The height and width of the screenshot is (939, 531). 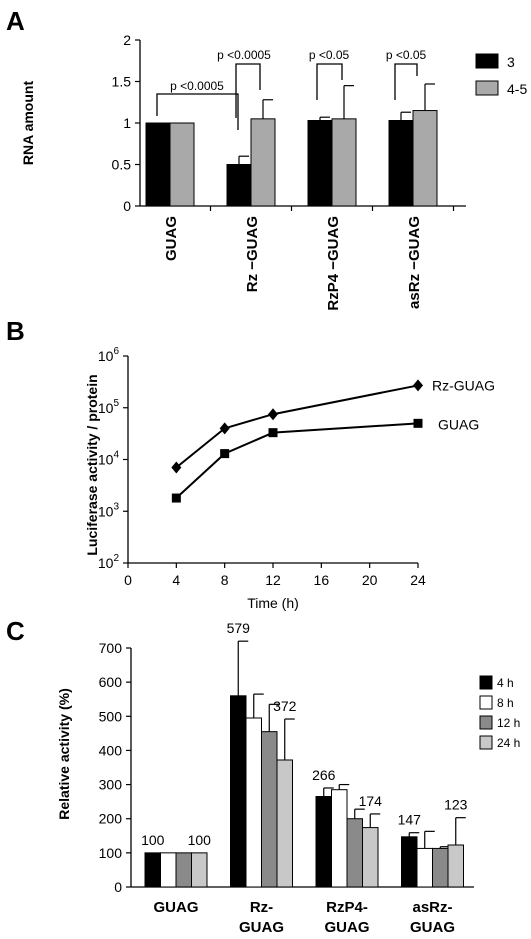 I want to click on value-label: 266, so click(x=324, y=775).